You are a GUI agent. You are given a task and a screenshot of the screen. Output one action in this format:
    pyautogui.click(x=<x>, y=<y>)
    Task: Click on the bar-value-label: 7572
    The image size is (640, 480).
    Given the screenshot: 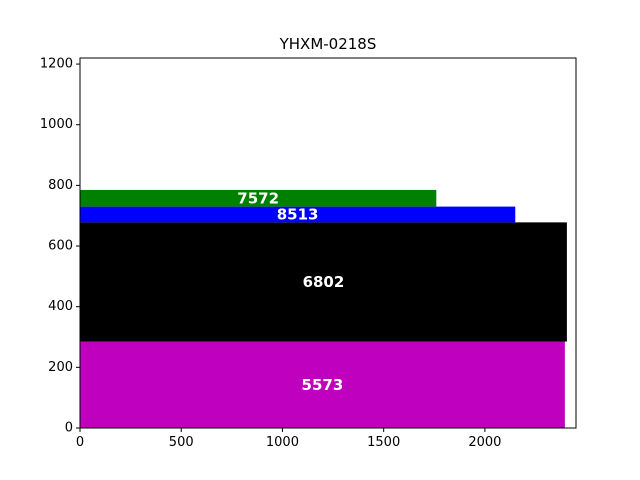 What is the action you would take?
    pyautogui.click(x=258, y=198)
    